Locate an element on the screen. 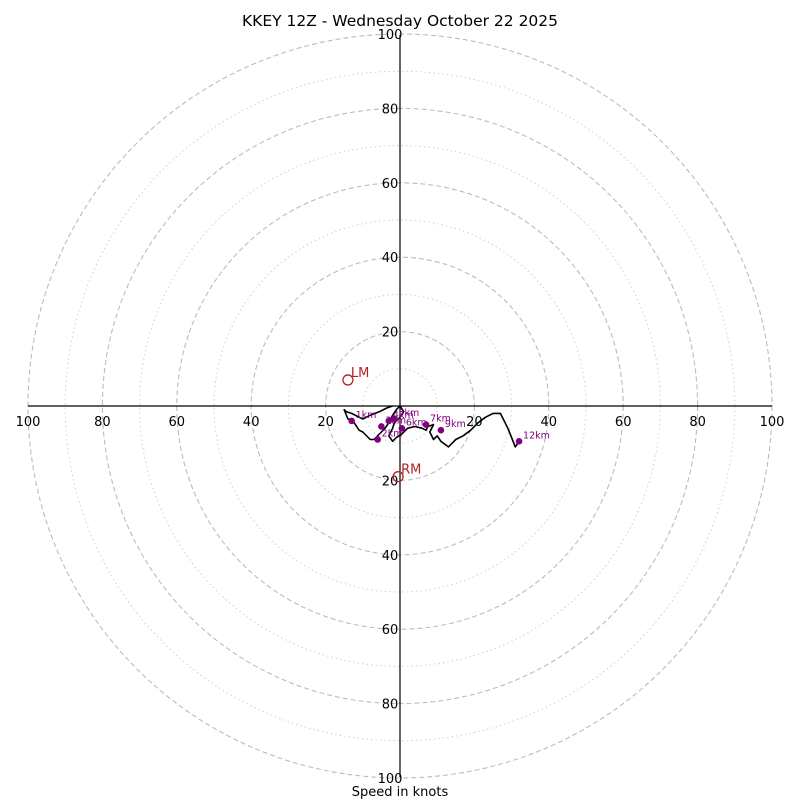 This screenshot has height=800, width=800. height-marker-label: 7km is located at coordinates (440, 419).